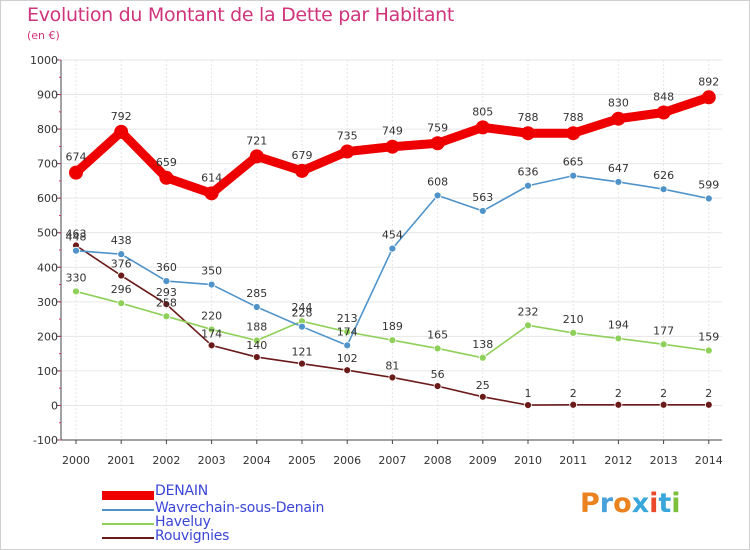 This screenshot has width=750, height=550. I want to click on logo-letter: x, so click(640, 503).